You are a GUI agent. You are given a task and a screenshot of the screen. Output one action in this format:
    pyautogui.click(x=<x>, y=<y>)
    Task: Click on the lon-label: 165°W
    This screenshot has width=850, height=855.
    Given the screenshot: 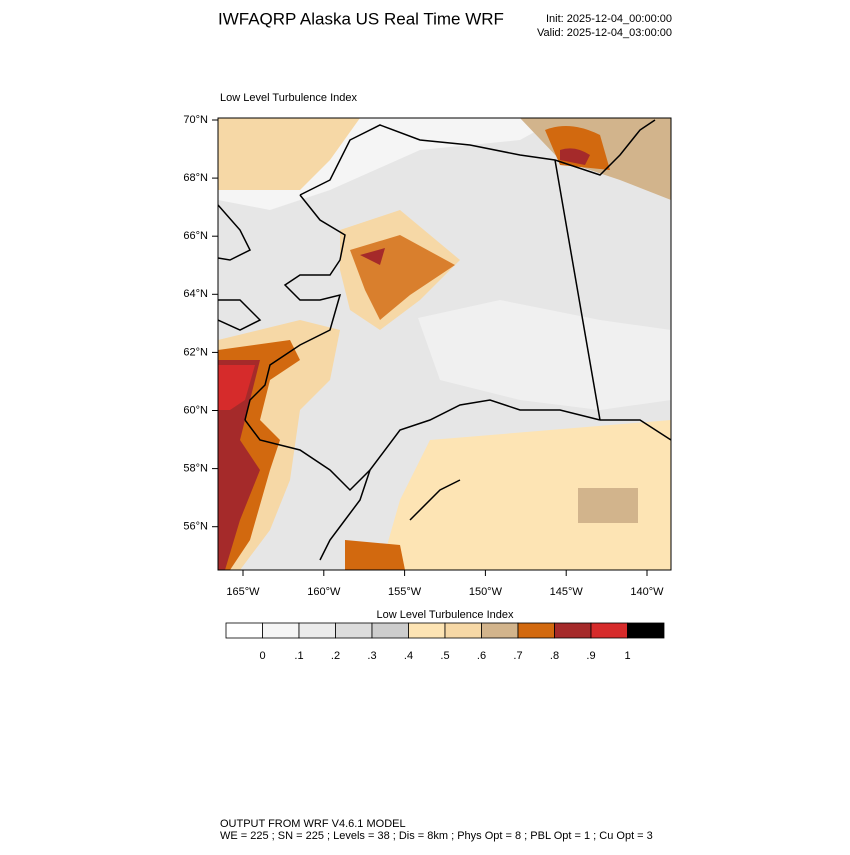 What is the action you would take?
    pyautogui.click(x=243, y=592)
    